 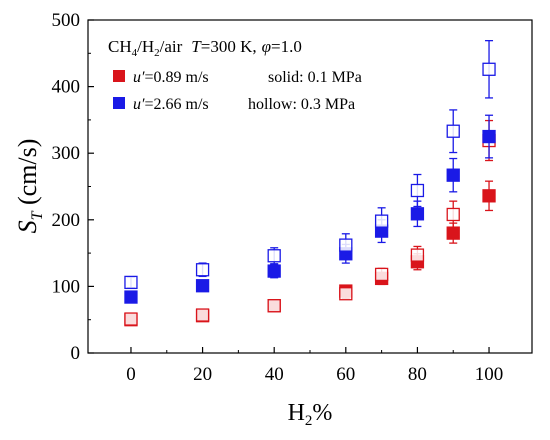 I want to click on legend-entry-red: u′=0.89 m/s, so click(x=171, y=77).